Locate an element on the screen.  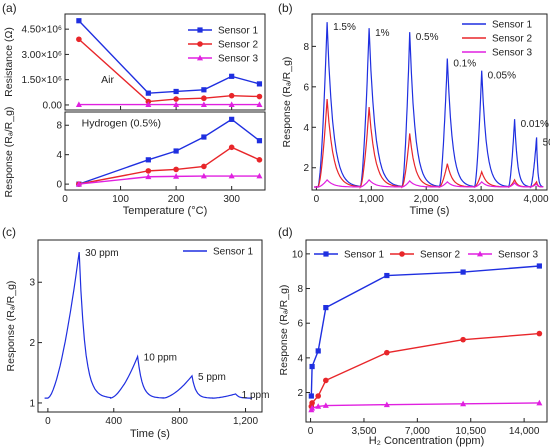
b-peak-label: 0.01% is located at coordinates (535, 124).